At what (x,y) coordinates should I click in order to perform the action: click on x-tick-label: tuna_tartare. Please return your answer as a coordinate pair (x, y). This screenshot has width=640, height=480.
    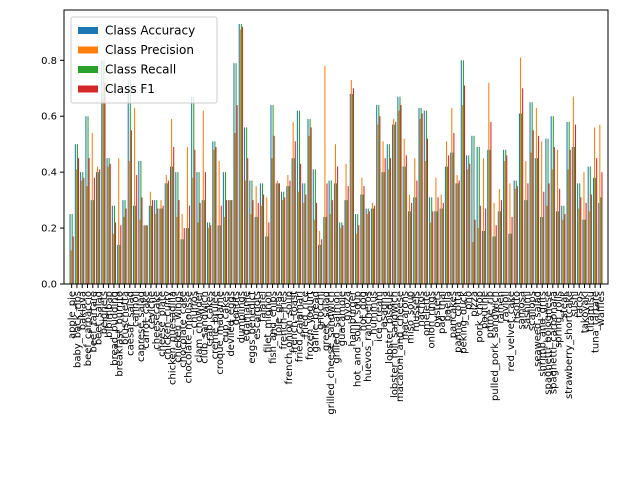
    Looking at the image, I should click on (596, 322).